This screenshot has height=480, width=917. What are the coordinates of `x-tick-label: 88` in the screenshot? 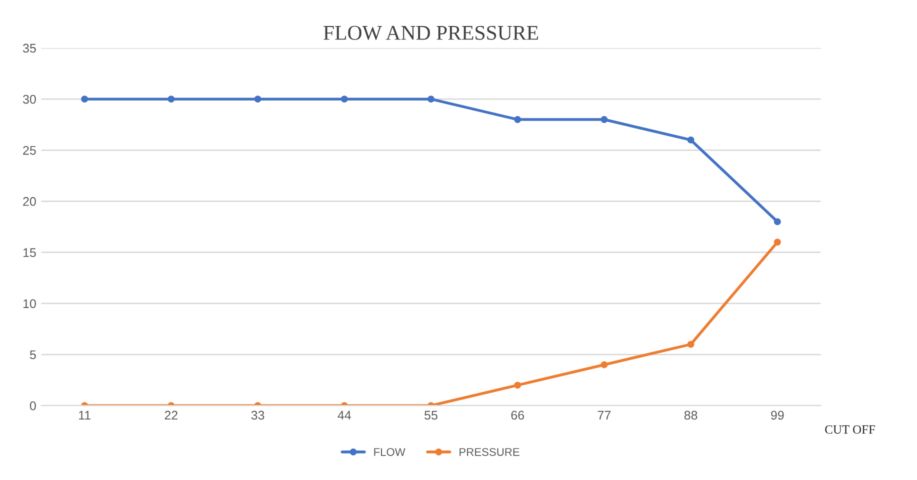 It's located at (691, 415).